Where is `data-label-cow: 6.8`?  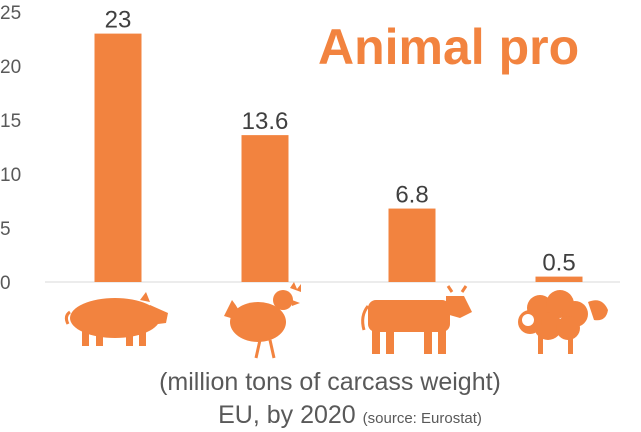
data-label-cow: 6.8 is located at coordinates (411, 195).